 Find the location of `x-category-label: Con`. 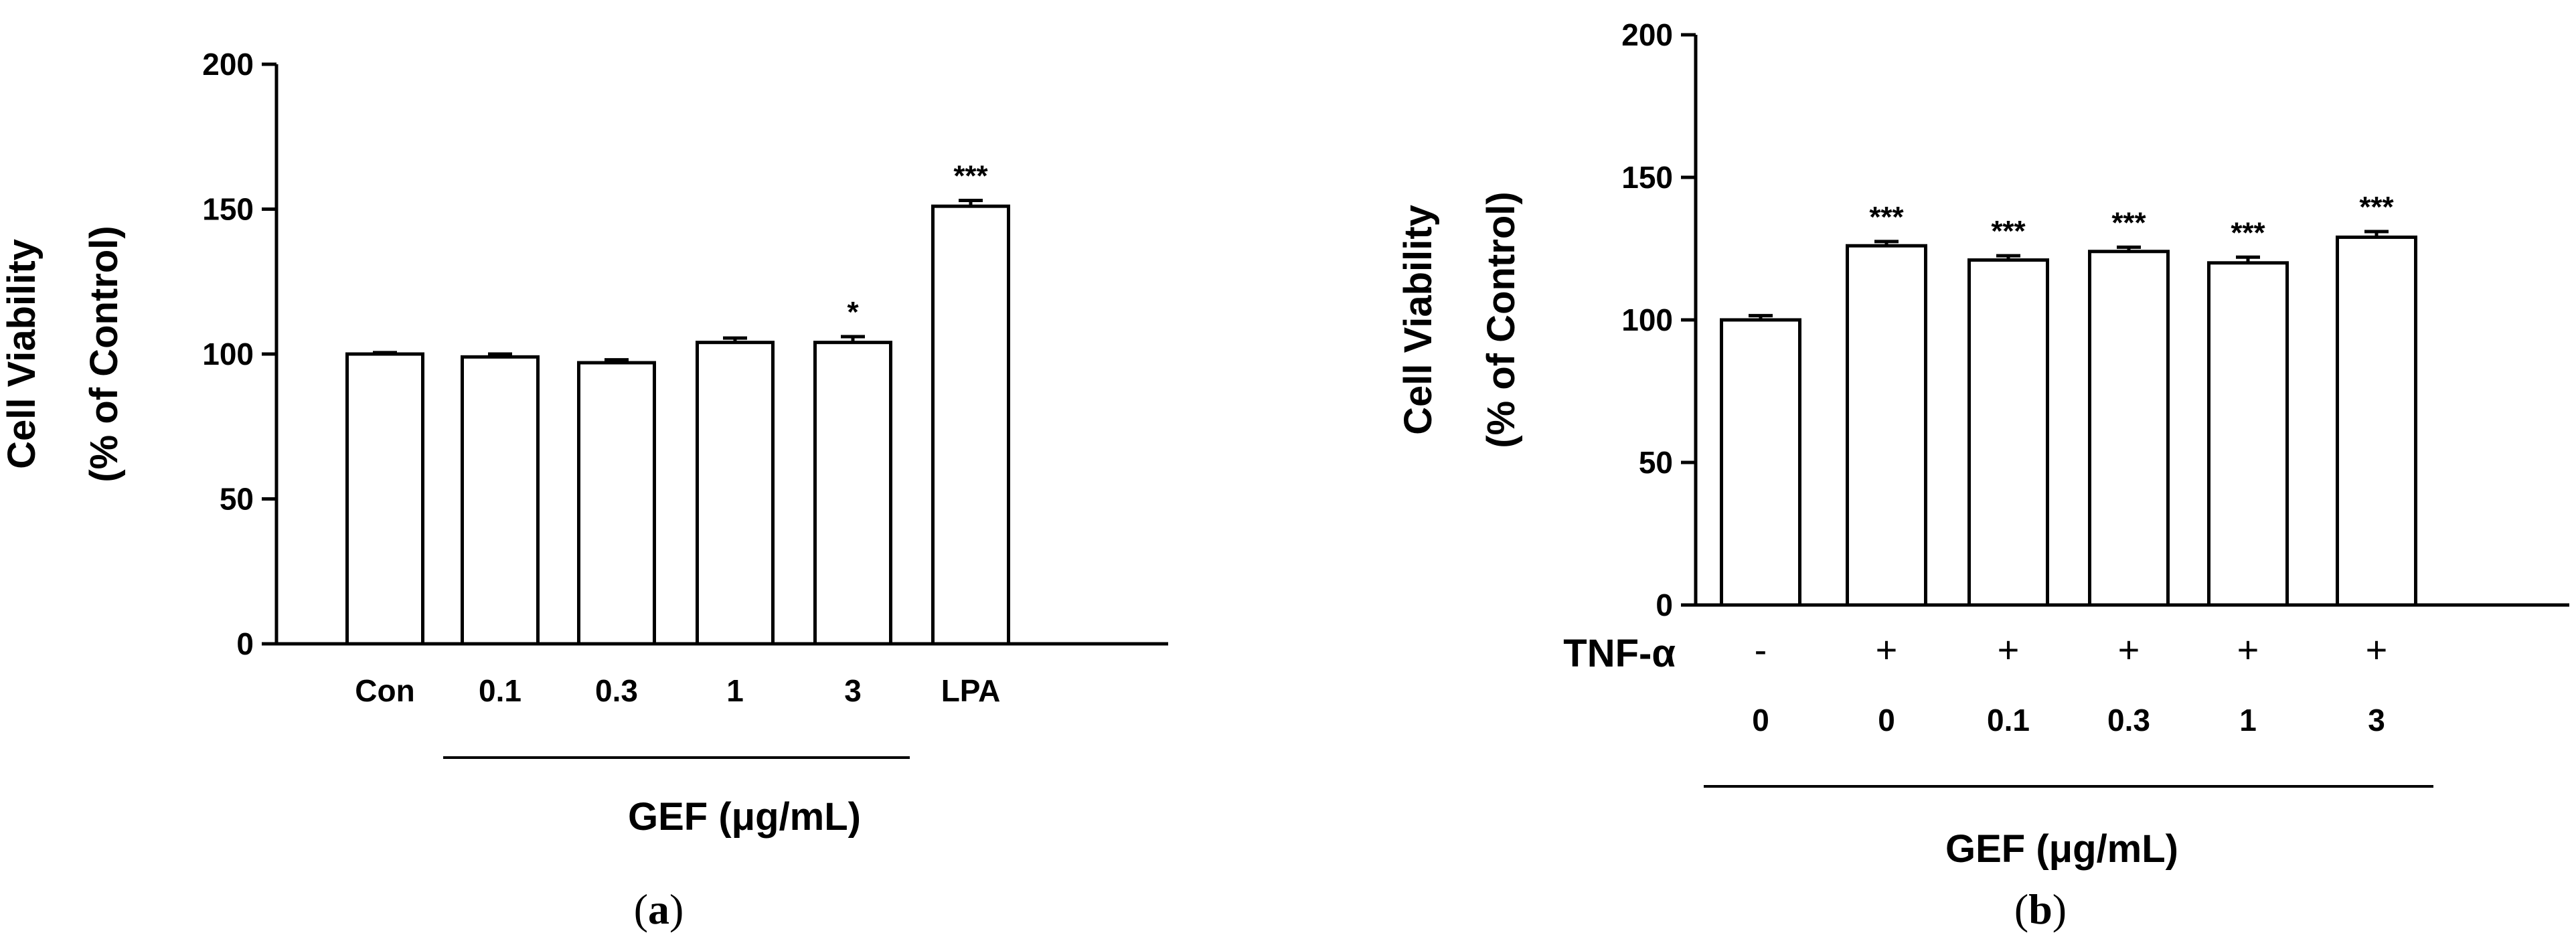

x-category-label: Con is located at coordinates (385, 690).